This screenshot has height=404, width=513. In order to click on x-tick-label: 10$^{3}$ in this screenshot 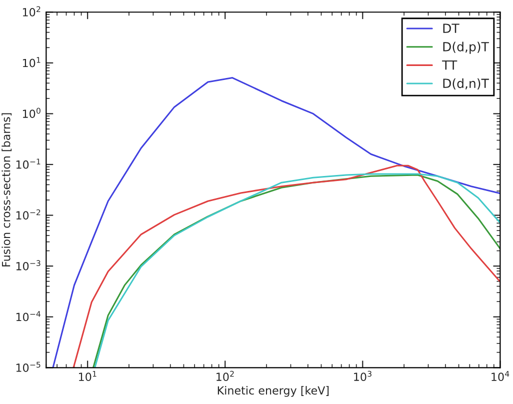, I will do `click(363, 376)`.